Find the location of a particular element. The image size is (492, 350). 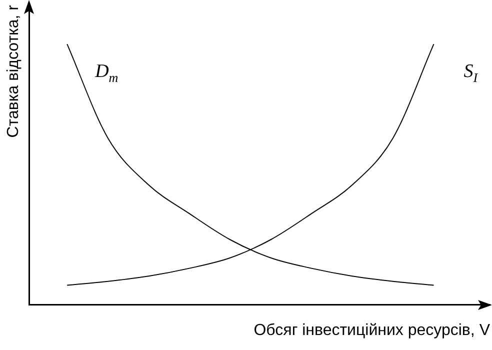

x-axis-title: Обсяг інвестиційних ресурсів, V is located at coordinates (372, 330).